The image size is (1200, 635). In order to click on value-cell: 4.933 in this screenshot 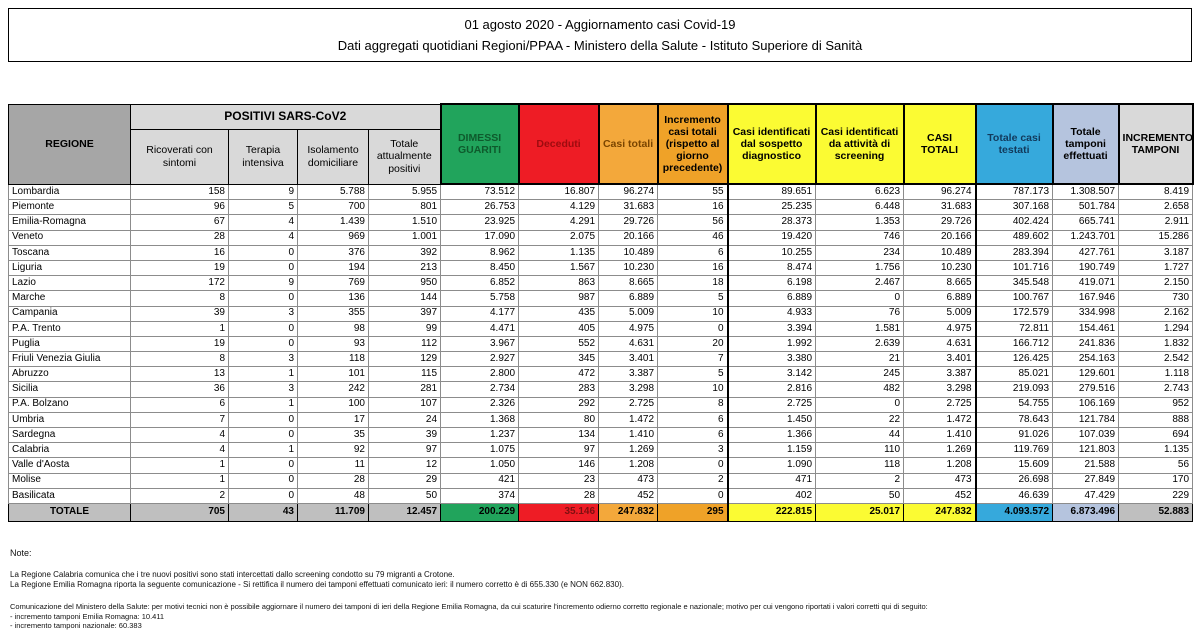, I will do `click(771, 313)`.